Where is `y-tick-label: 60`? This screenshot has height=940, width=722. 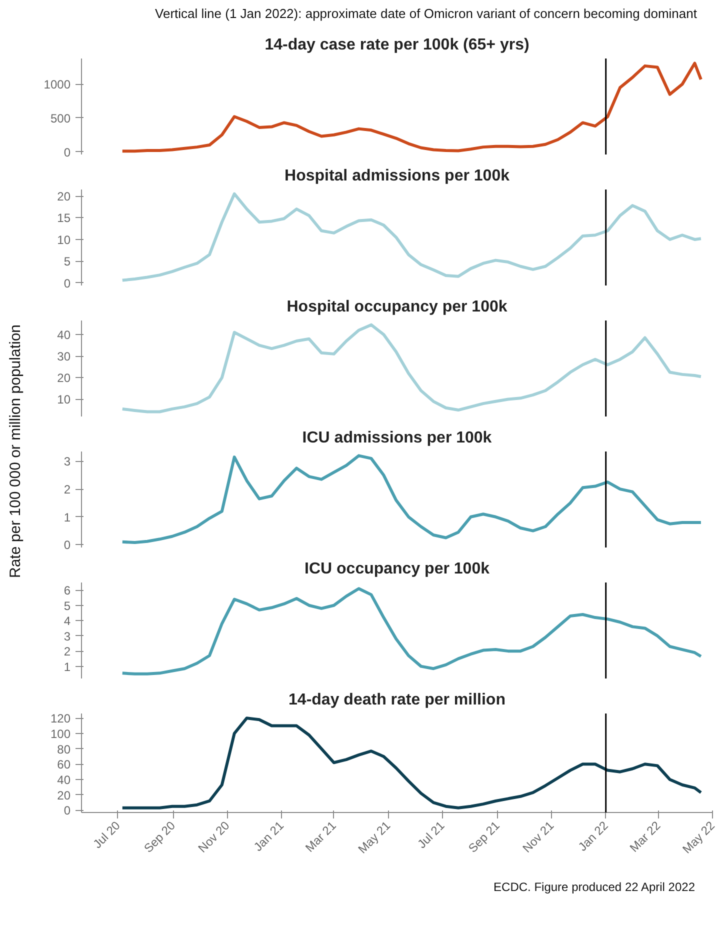
y-tick-label: 60 is located at coordinates (64, 764).